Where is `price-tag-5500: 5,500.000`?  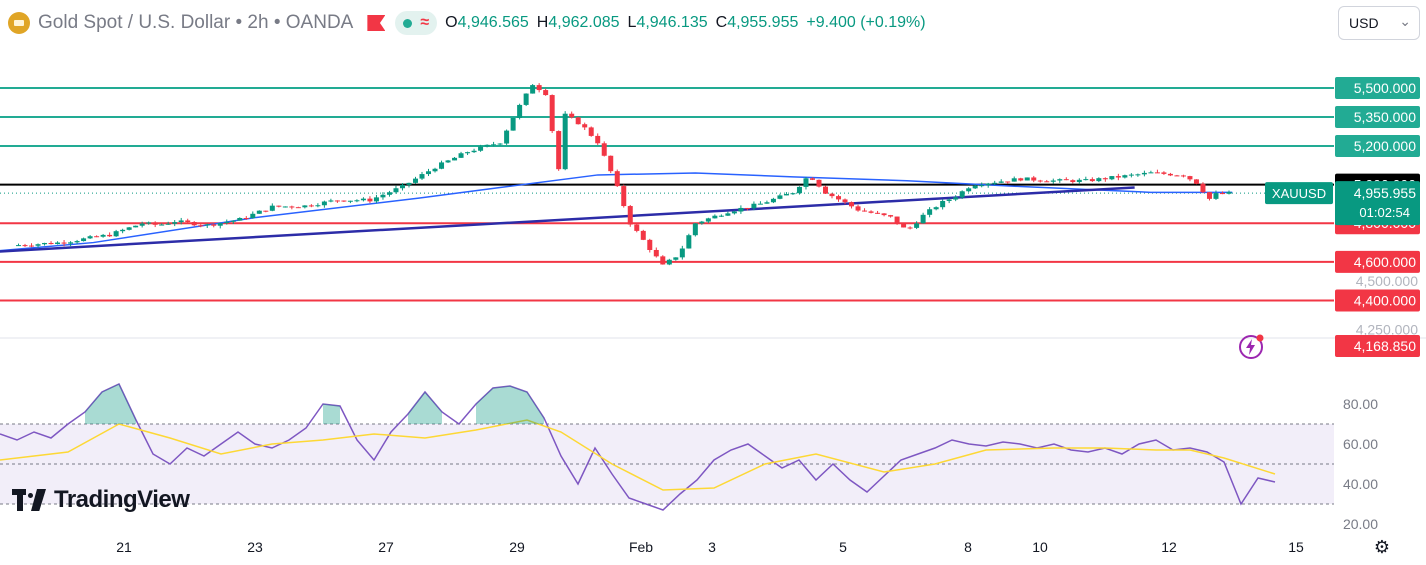 price-tag-5500: 5,500.000 is located at coordinates (1385, 88).